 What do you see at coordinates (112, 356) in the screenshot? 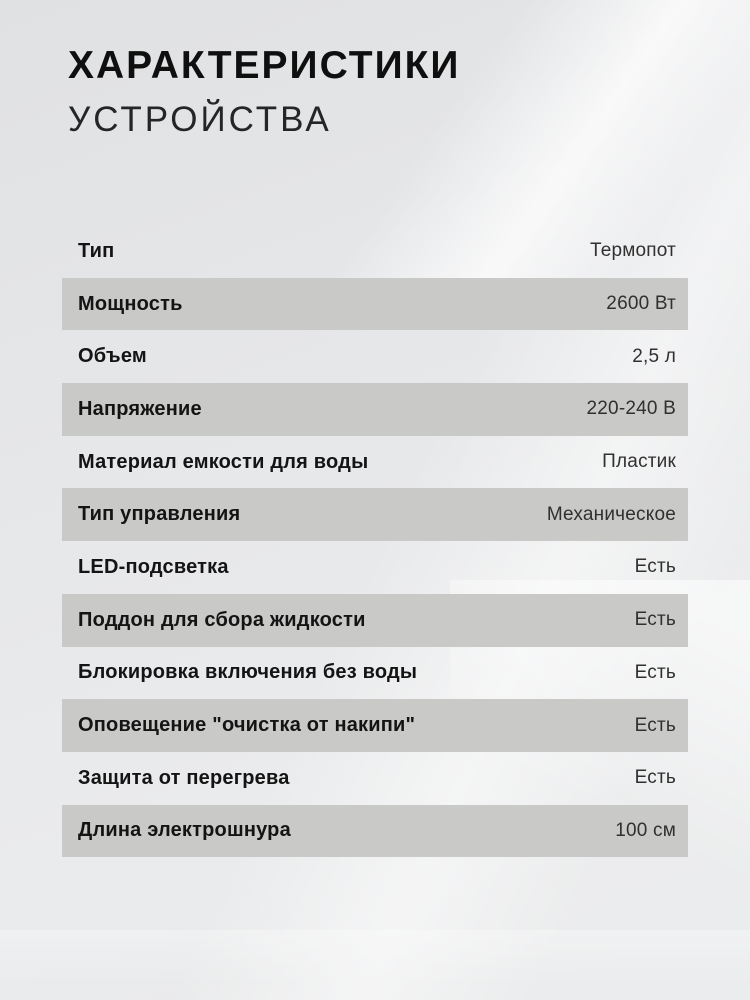
I see `spec-label: Объем` at bounding box center [112, 356].